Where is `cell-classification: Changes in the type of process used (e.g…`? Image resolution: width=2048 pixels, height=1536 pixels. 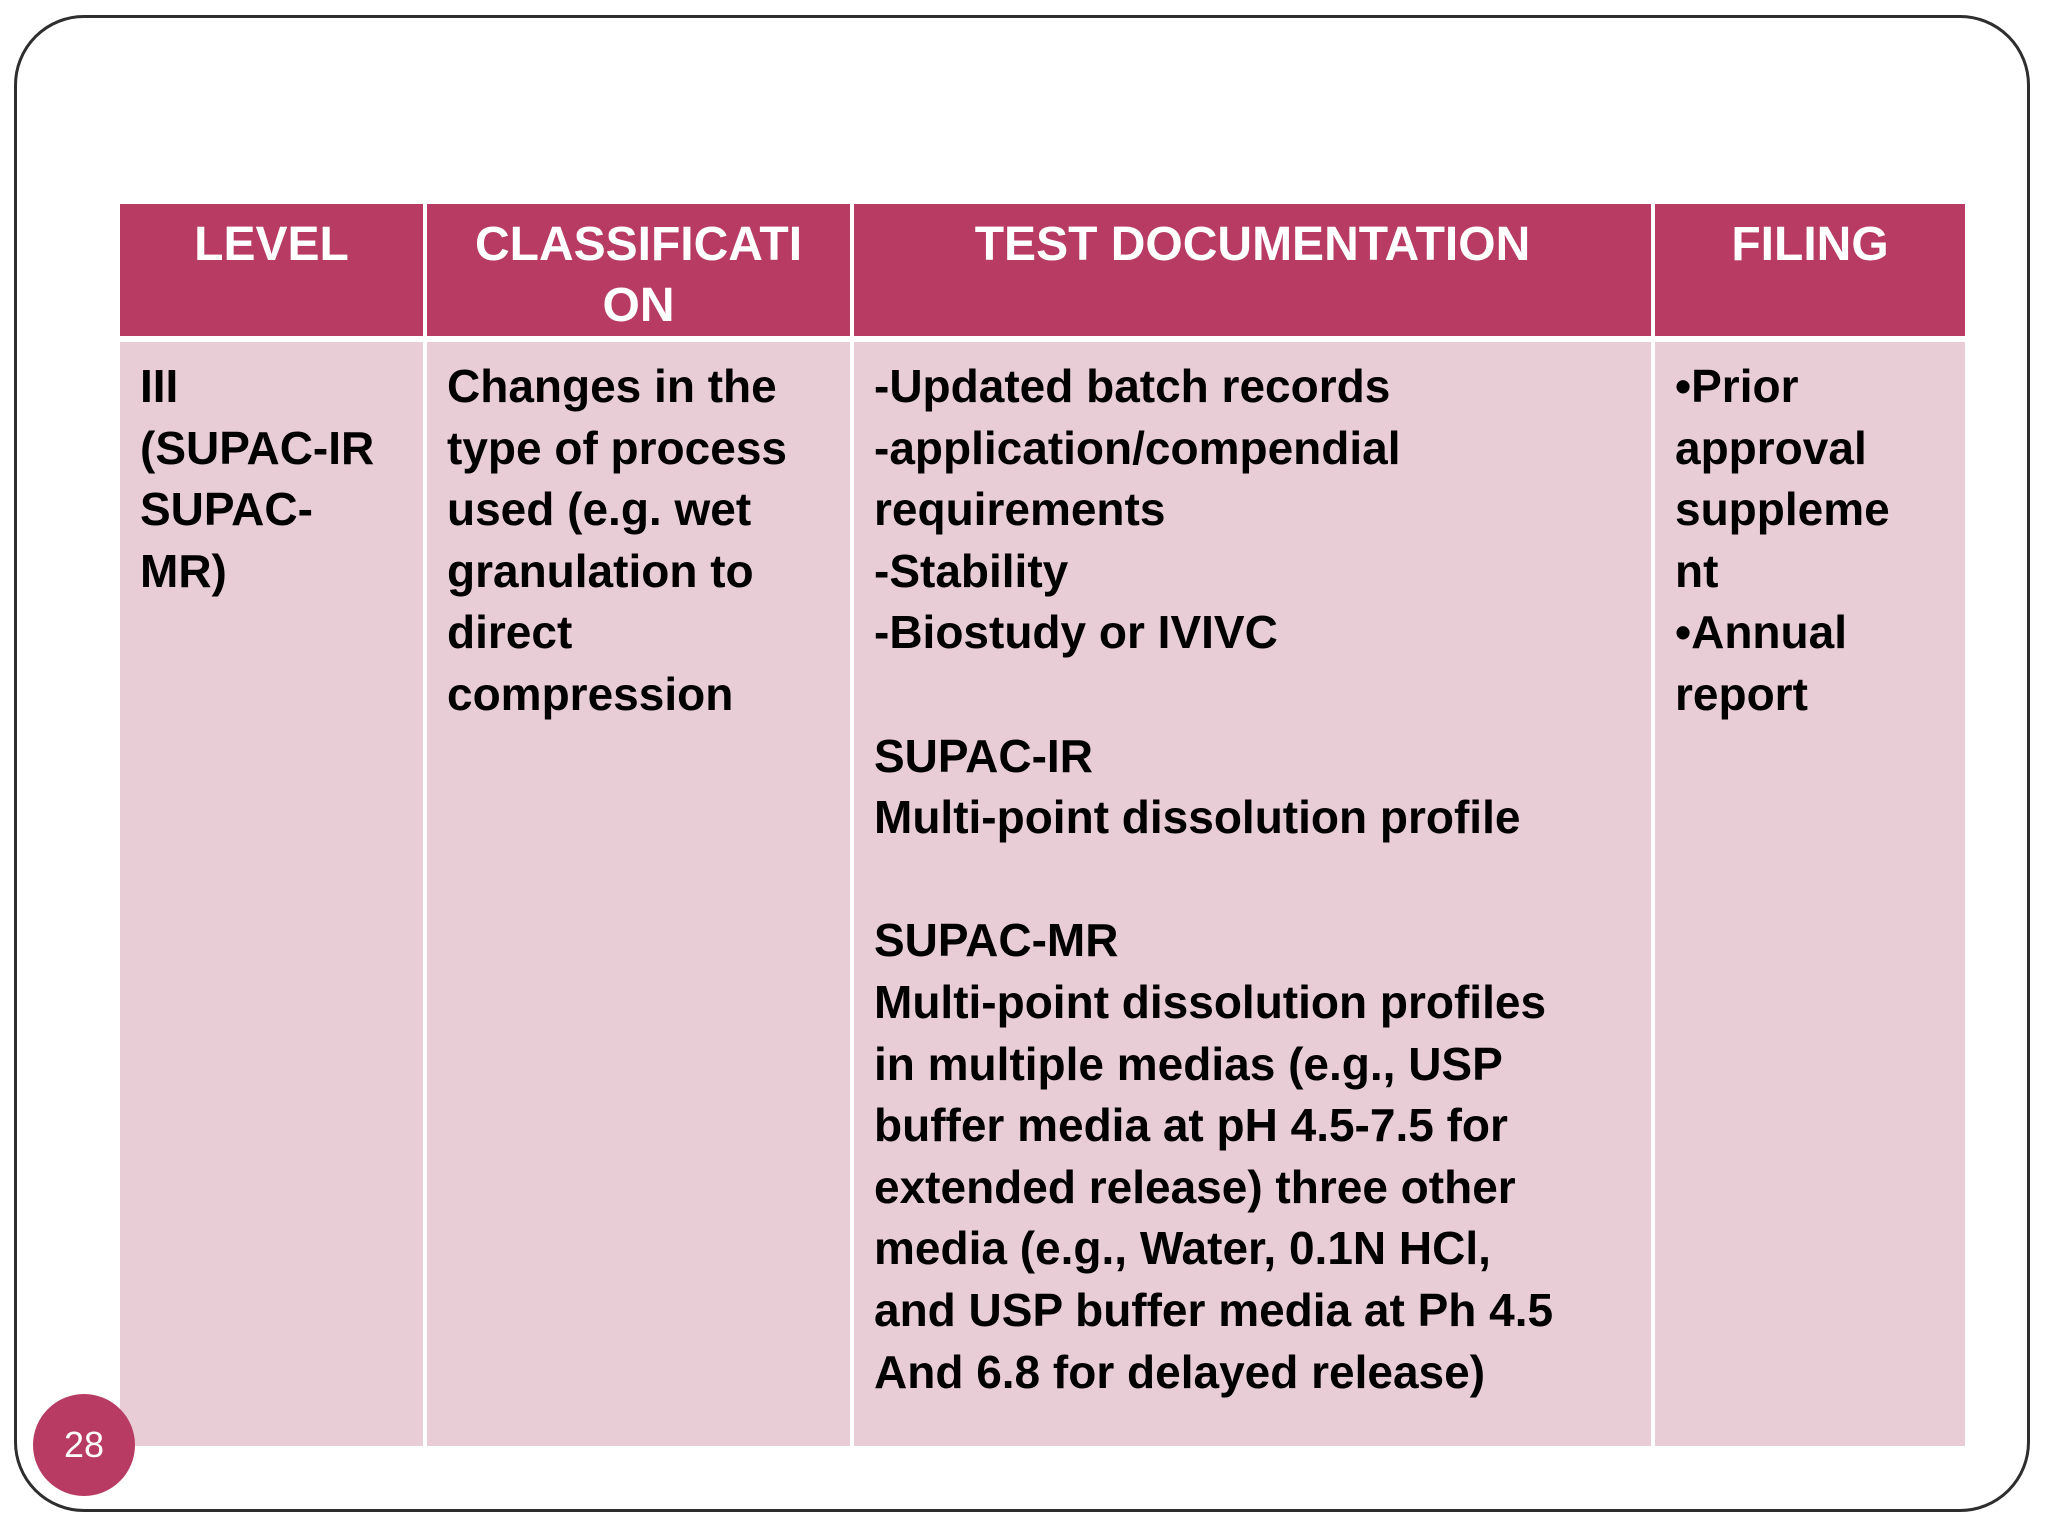
cell-classification: Changes in the type of process used (e.g… is located at coordinates (640, 894).